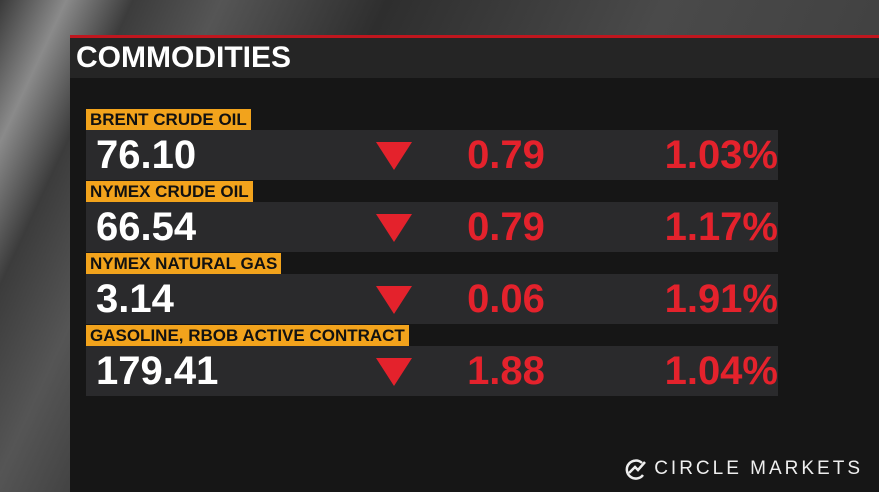  I want to click on title: COMMODITIES, so click(474, 58).